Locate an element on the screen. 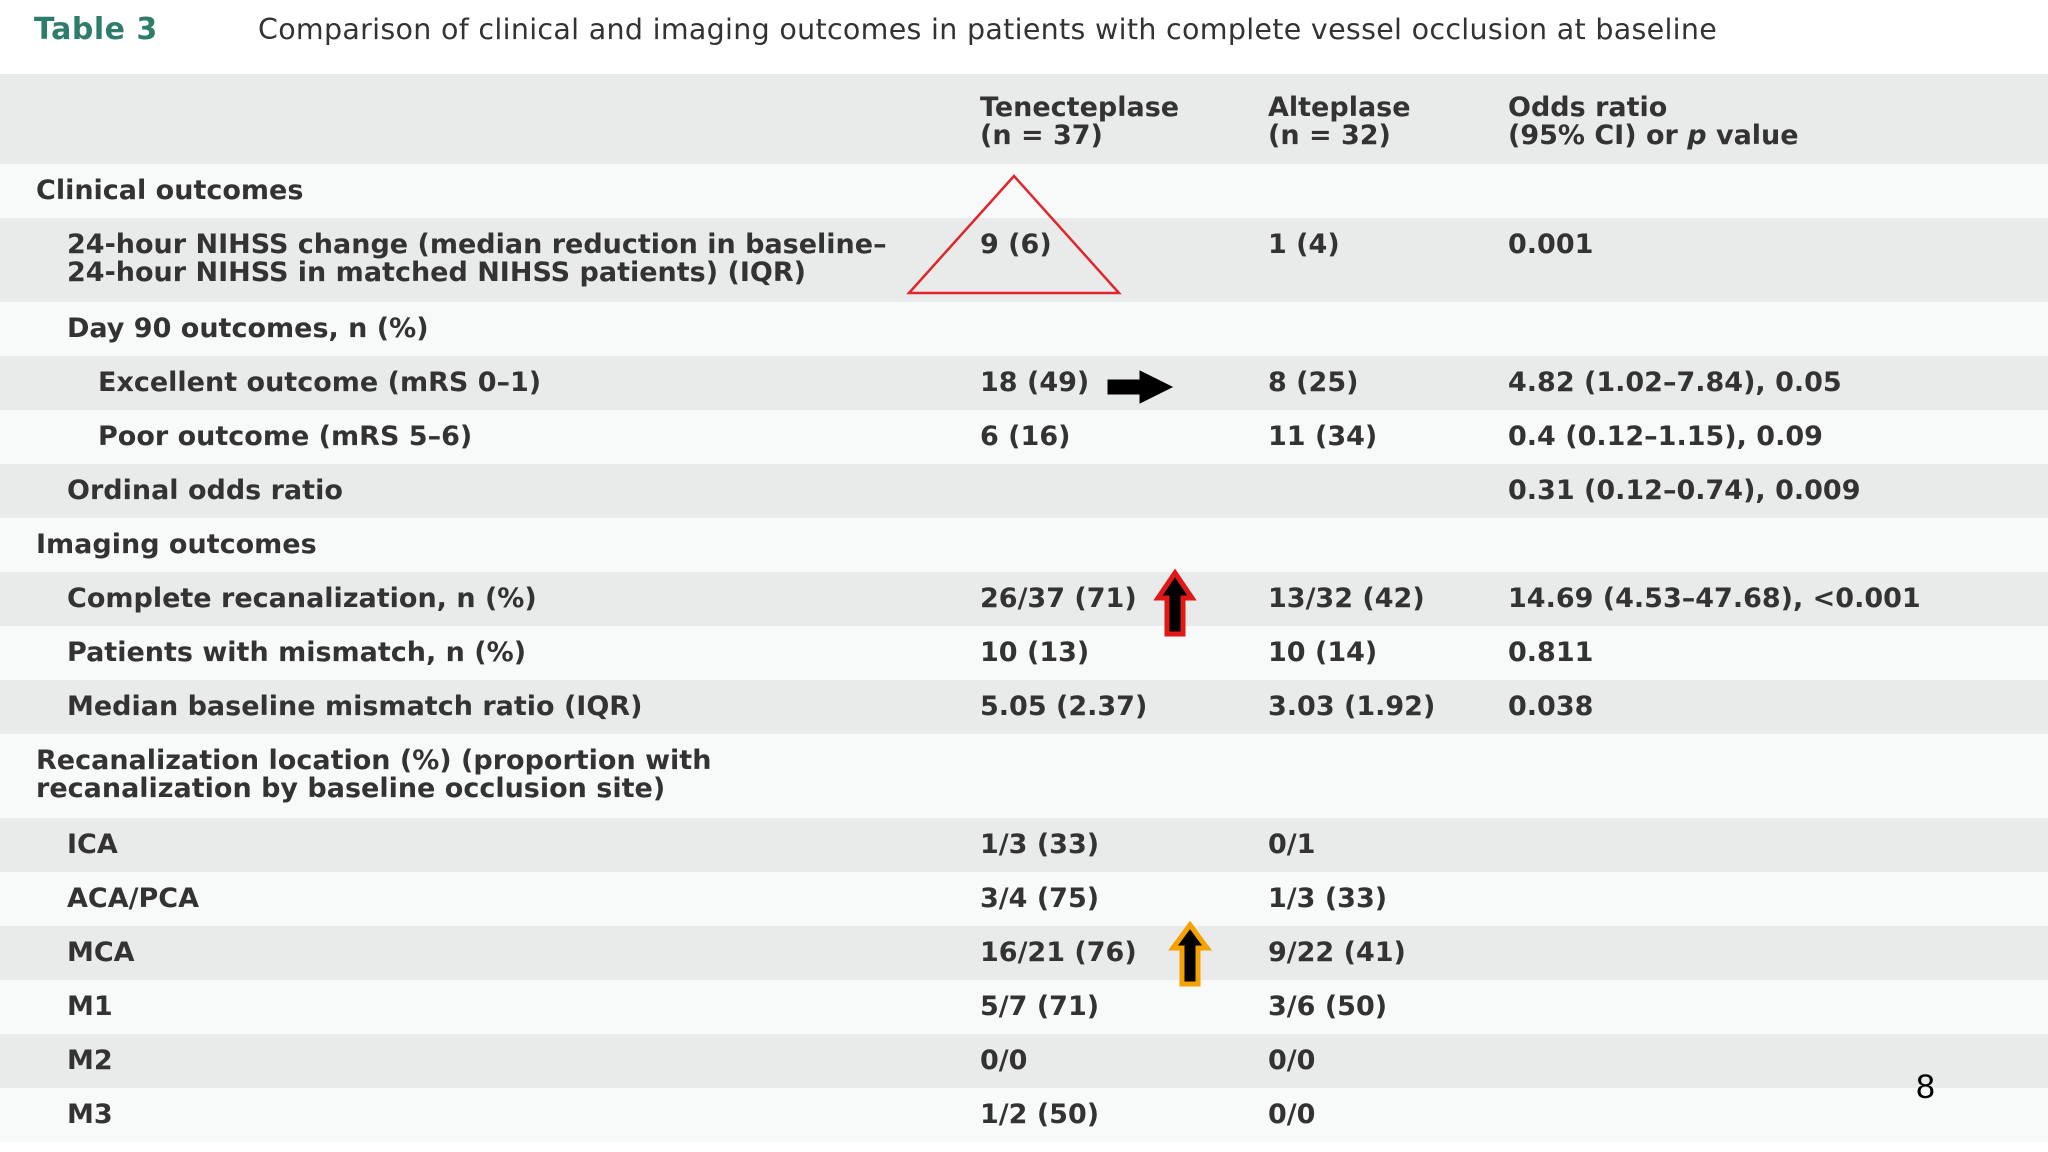  section-imaging-outcomes: Imaging outcomes is located at coordinates (1024, 545).